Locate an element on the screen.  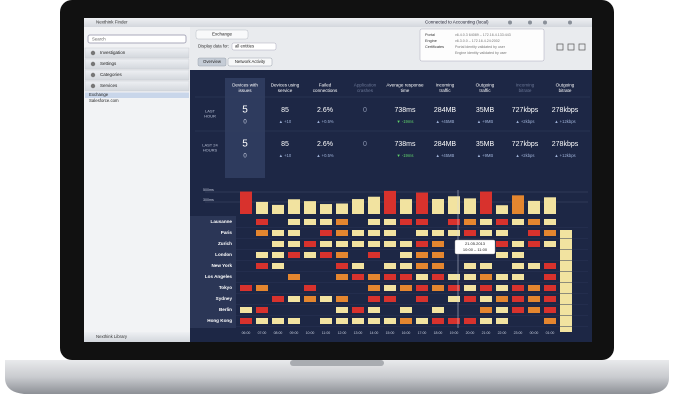
nav-item is located at coordinates (137, 86).